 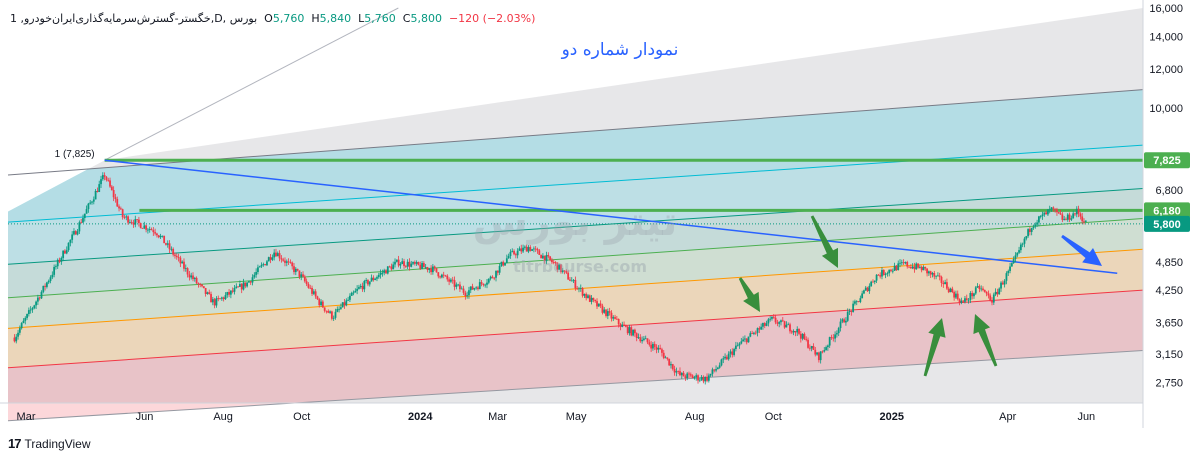 I want to click on x-tick-label: Jun, so click(x=145, y=417).